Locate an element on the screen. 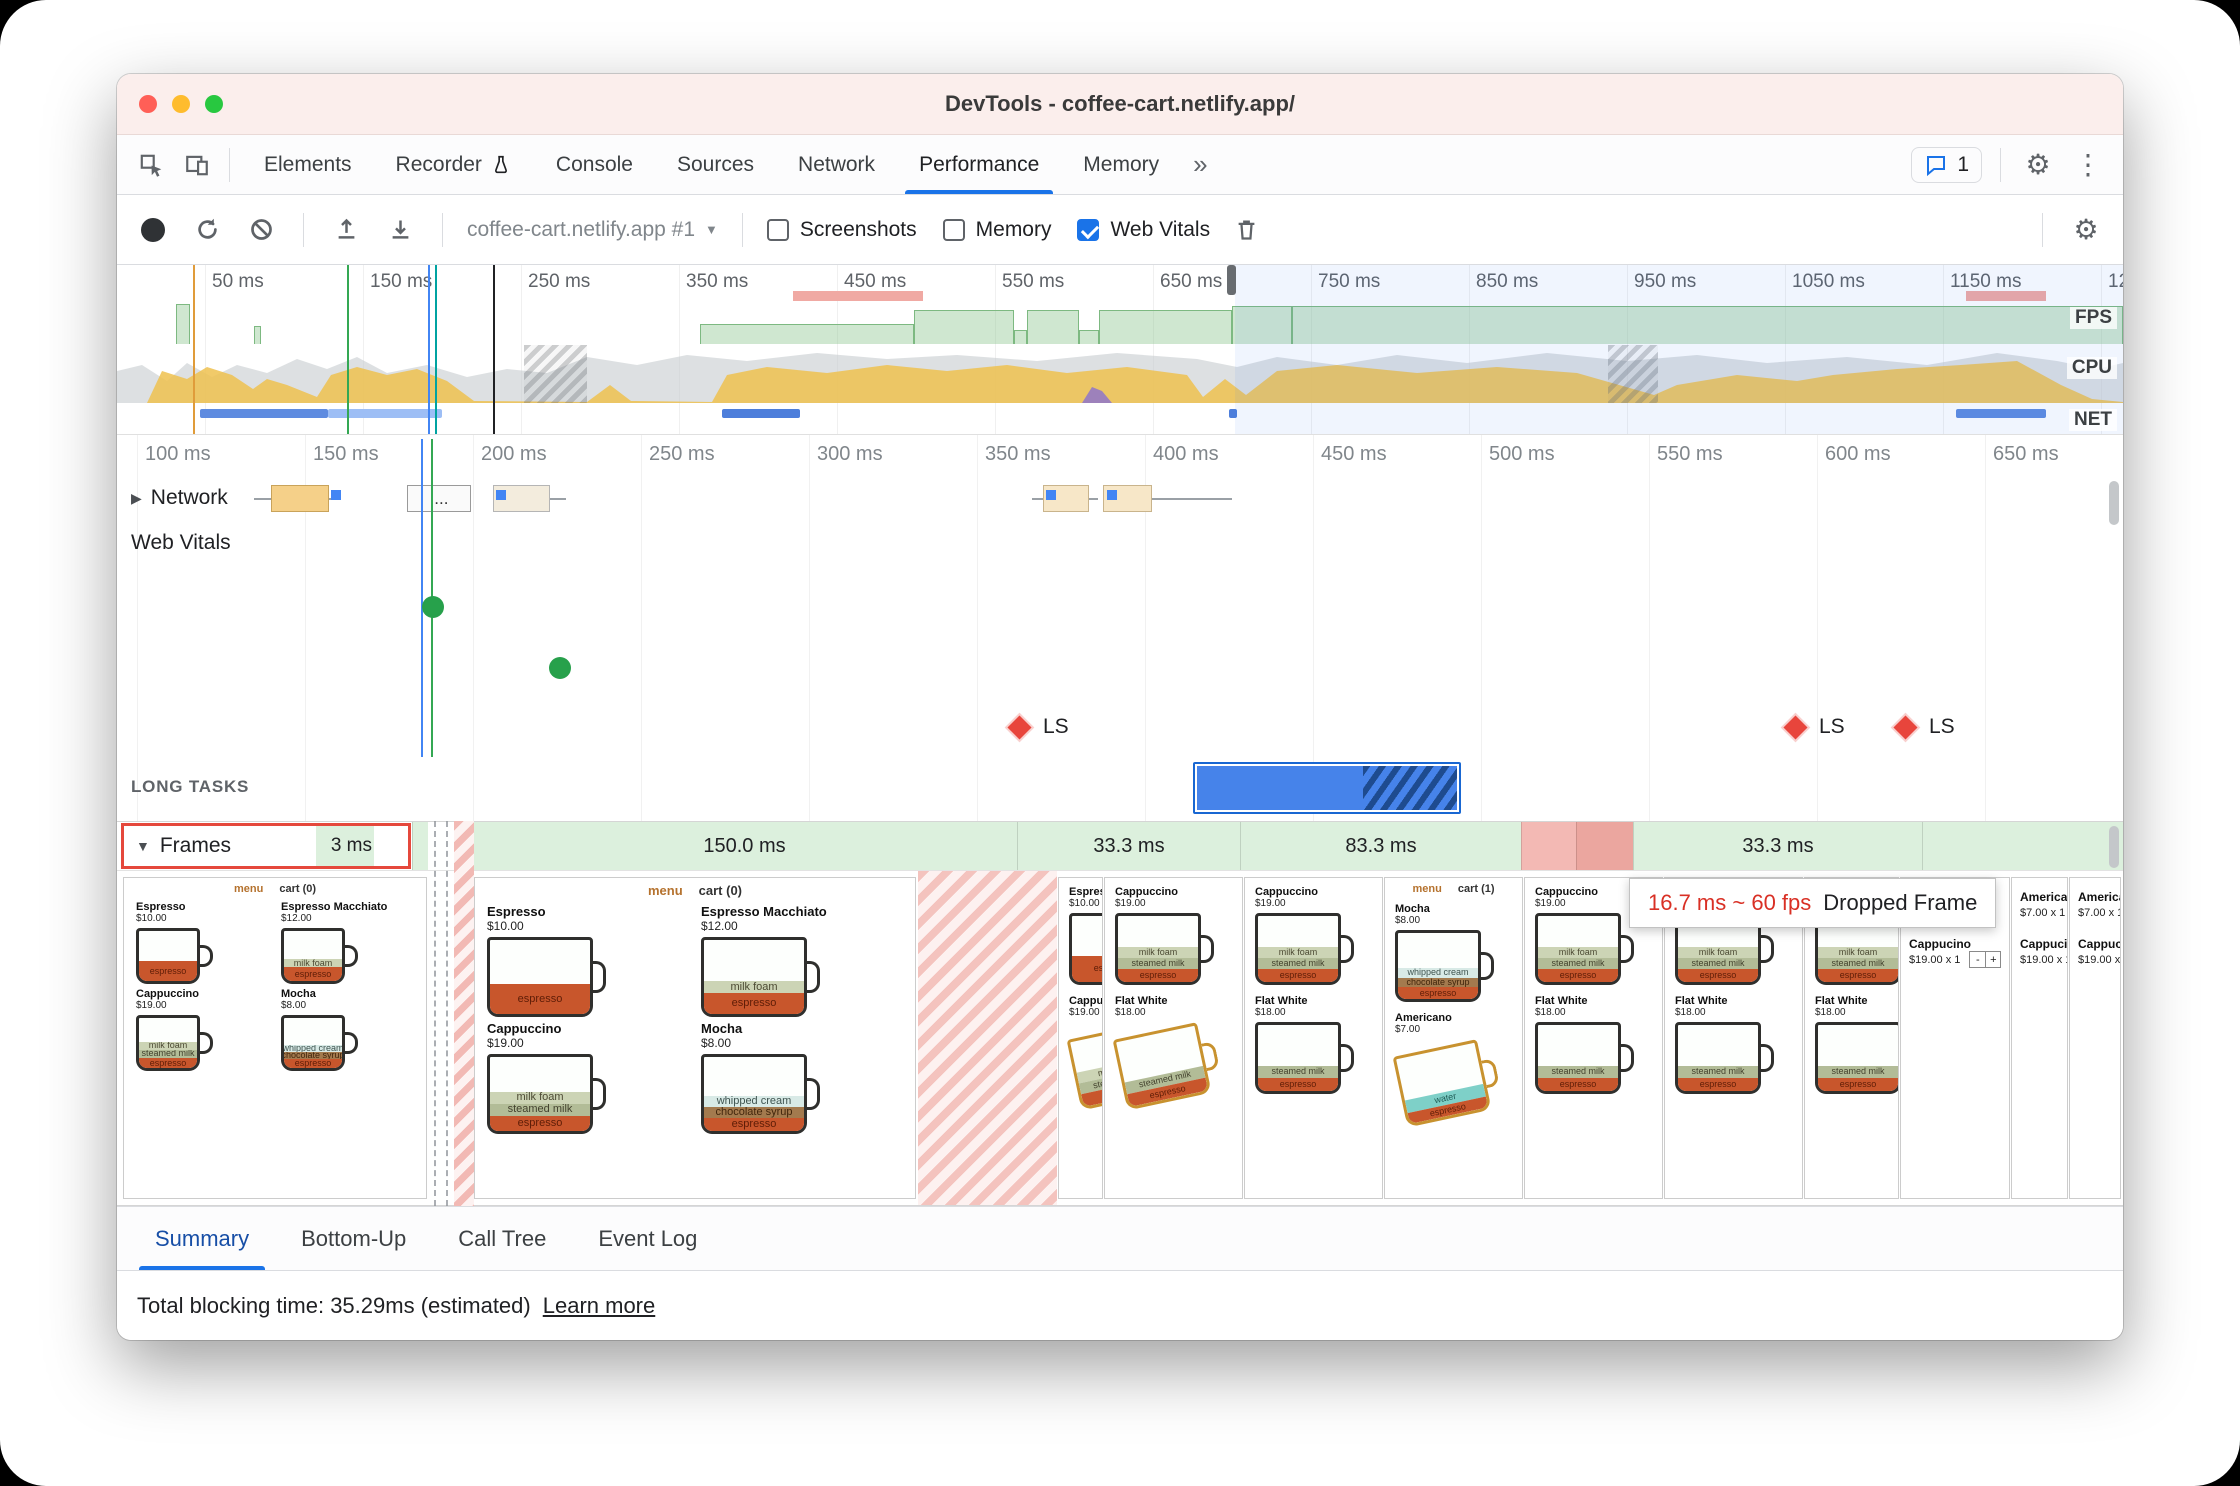  tab-recorder: Recorder is located at coordinates (454, 164).